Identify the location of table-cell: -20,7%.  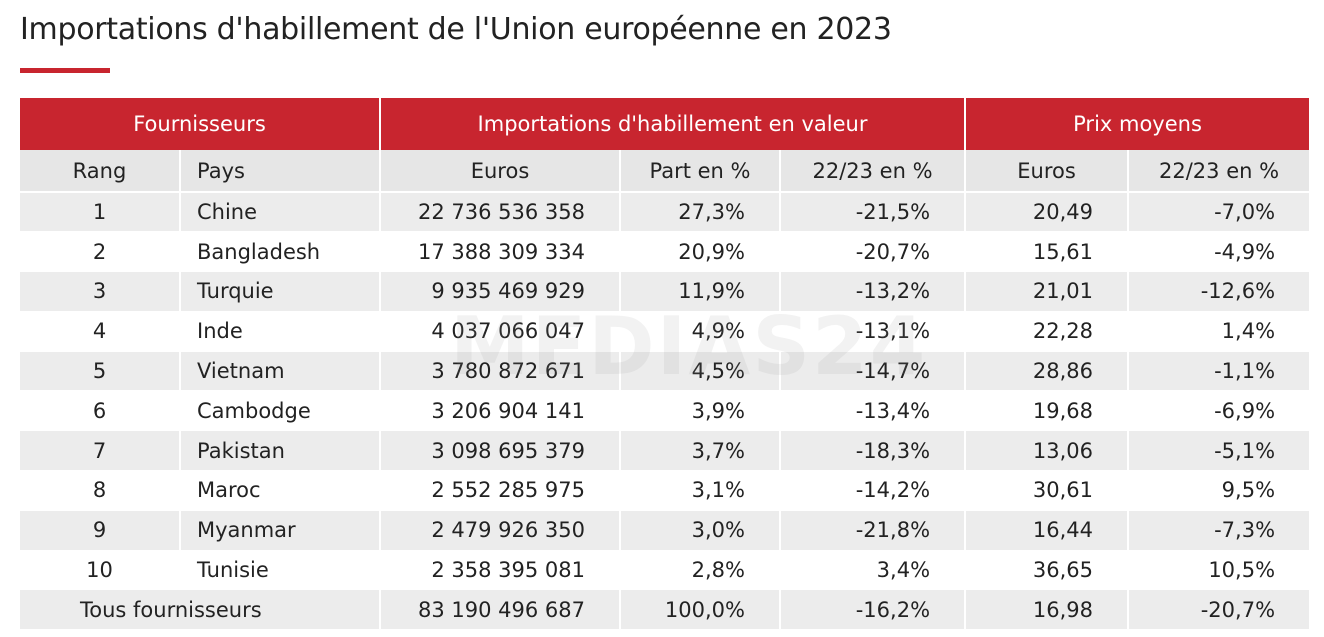
(873, 252).